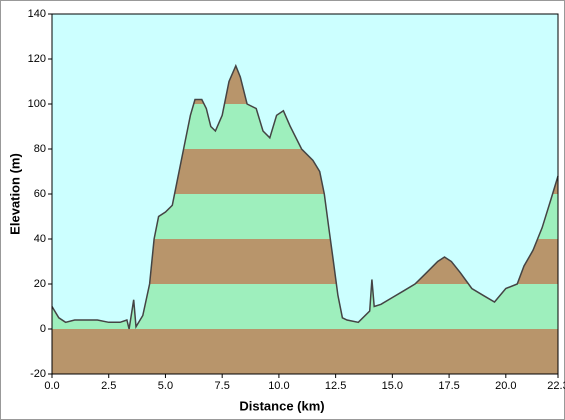  Describe the element at coordinates (392, 386) in the screenshot. I see `x-tick-label: 15.0` at that location.